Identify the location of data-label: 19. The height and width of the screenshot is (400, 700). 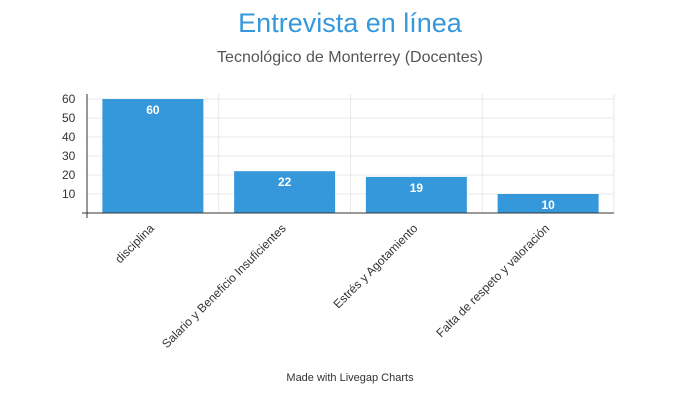
(417, 188).